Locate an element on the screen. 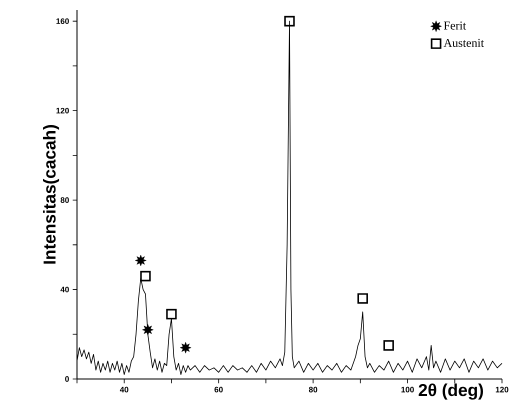  legend-label: Austenit is located at coordinates (464, 42).